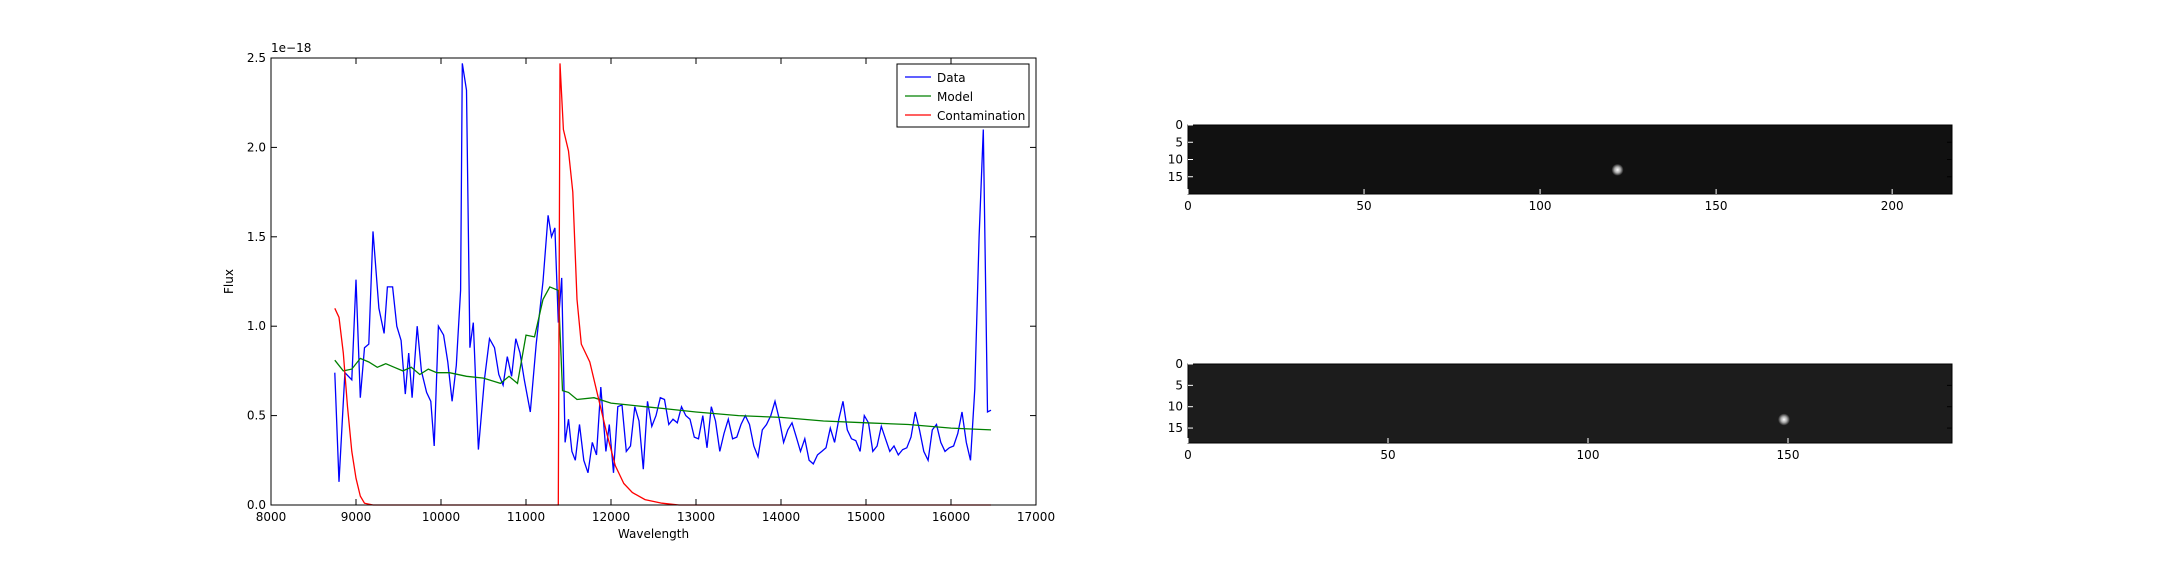  I want to click on x-tick-label: 11000, so click(526, 517).